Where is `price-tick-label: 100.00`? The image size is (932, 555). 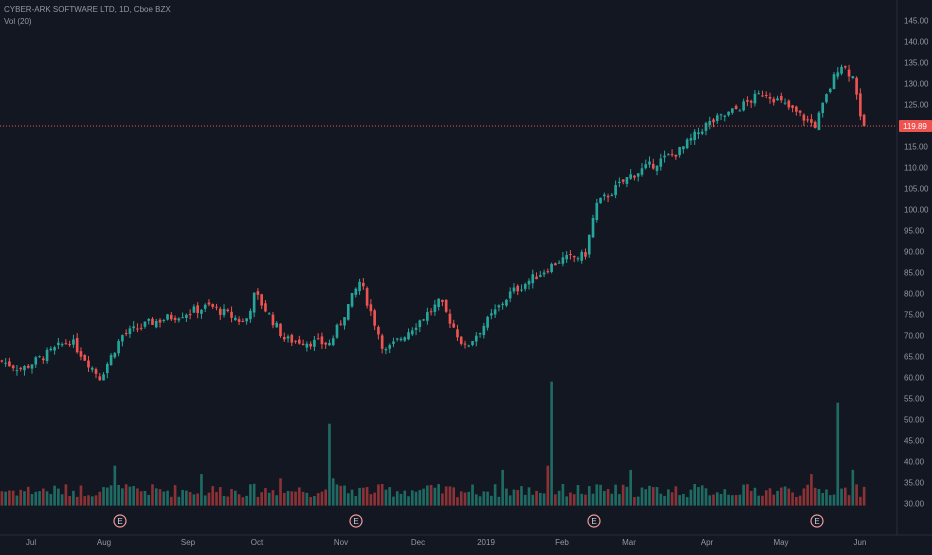
price-tick-label: 100.00 is located at coordinates (916, 210).